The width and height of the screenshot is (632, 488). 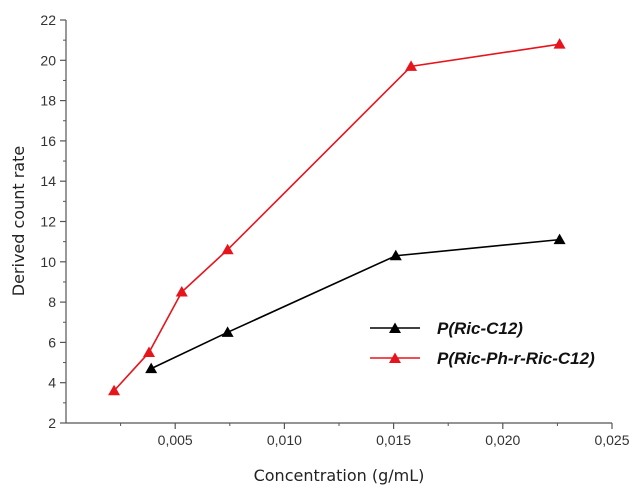 I want to click on x-axis-title: Concentration (g/mL), so click(x=339, y=475).